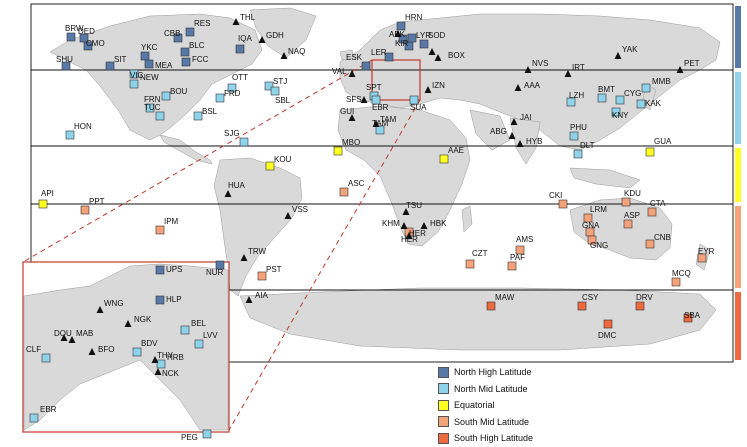 This screenshot has width=747, height=447. Describe the element at coordinates (424, 44) in the screenshot. I see `station-marker-sod` at that location.